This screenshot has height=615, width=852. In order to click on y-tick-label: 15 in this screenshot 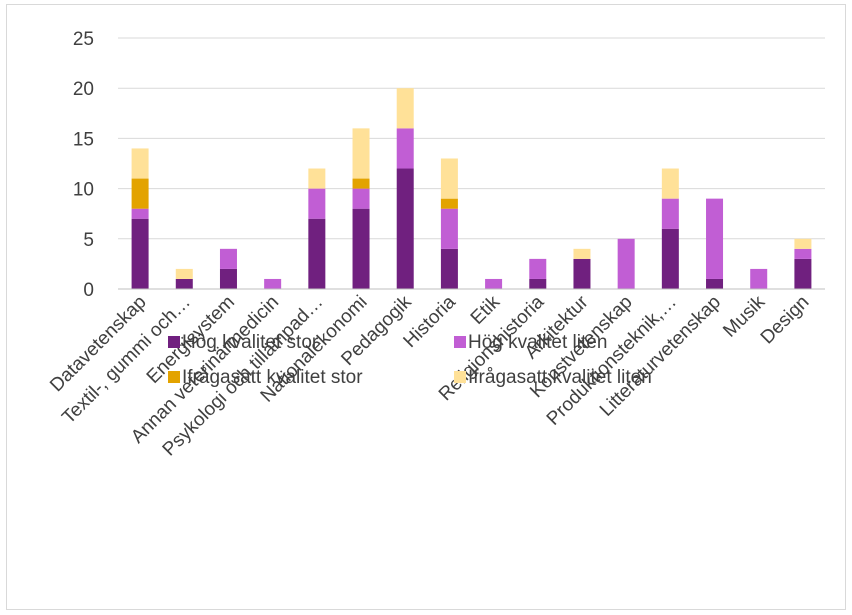, I will do `click(83, 139)`.